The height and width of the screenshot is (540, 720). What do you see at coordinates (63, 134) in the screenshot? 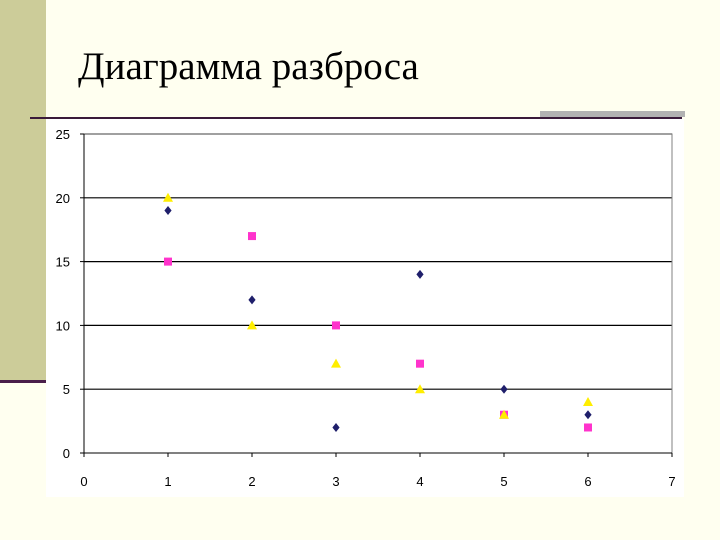
I see `y-tick-label: 25` at bounding box center [63, 134].